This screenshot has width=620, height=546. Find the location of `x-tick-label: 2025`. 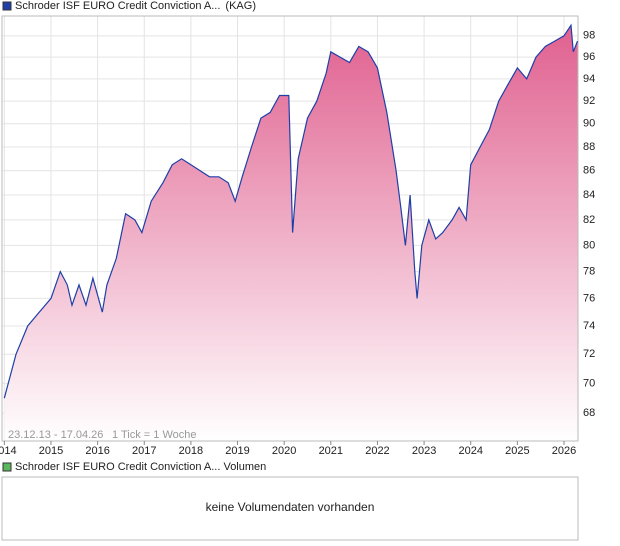

x-tick-label: 2025 is located at coordinates (517, 451).